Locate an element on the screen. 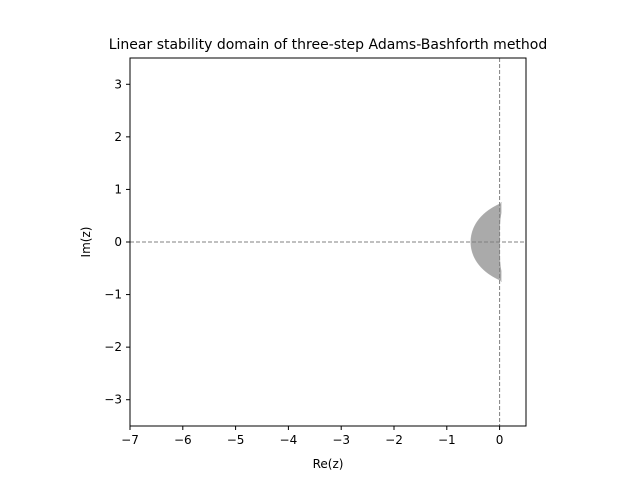 This screenshot has height=480, width=640. x-tick-label: −5 is located at coordinates (236, 440).